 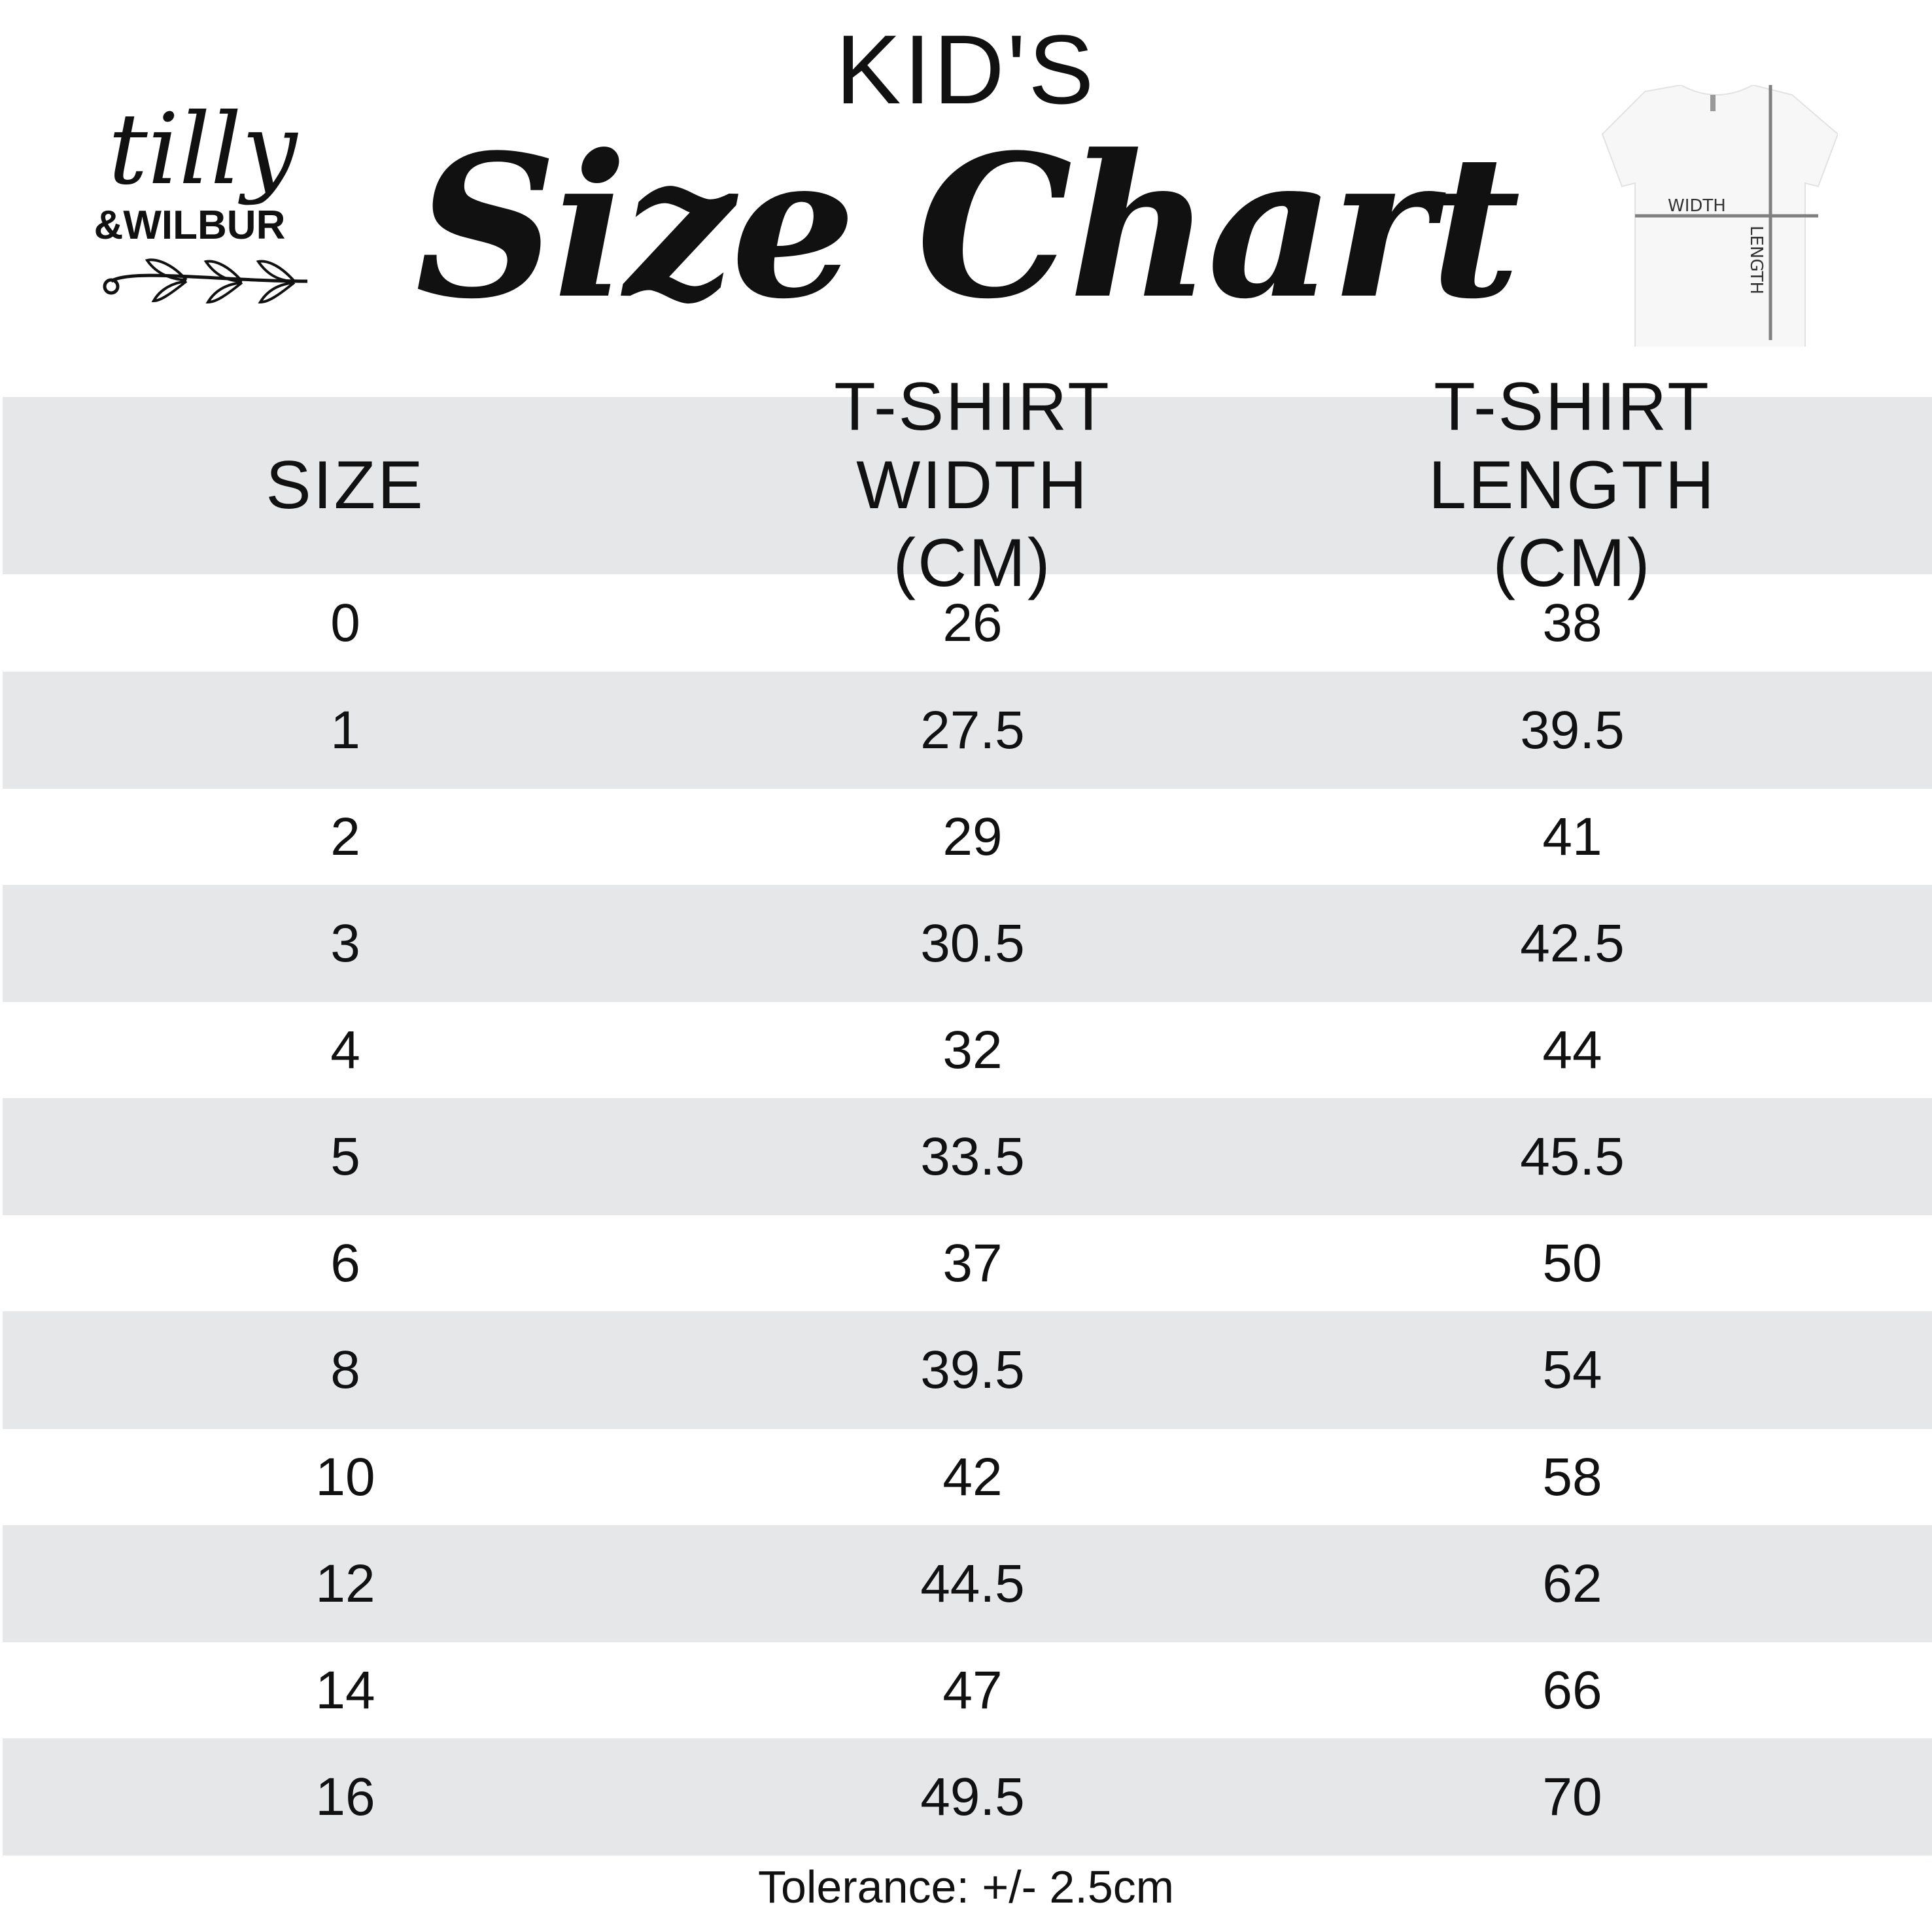 What do you see at coordinates (972, 1370) in the screenshot?
I see `cell-width: 39.5` at bounding box center [972, 1370].